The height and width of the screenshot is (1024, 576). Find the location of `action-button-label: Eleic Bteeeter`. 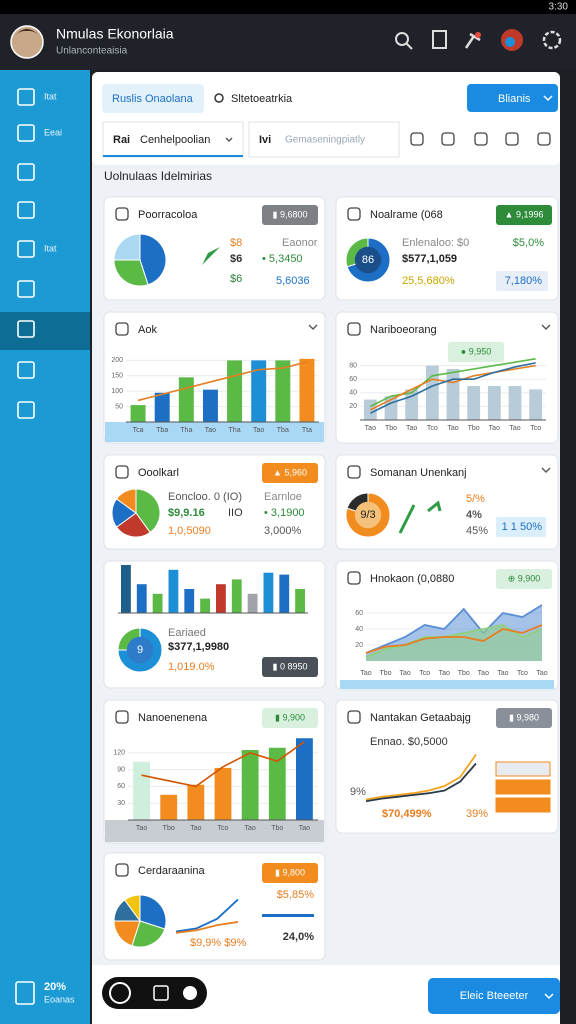

action-button-label: Eleic Bteeeter is located at coordinates (494, 996).